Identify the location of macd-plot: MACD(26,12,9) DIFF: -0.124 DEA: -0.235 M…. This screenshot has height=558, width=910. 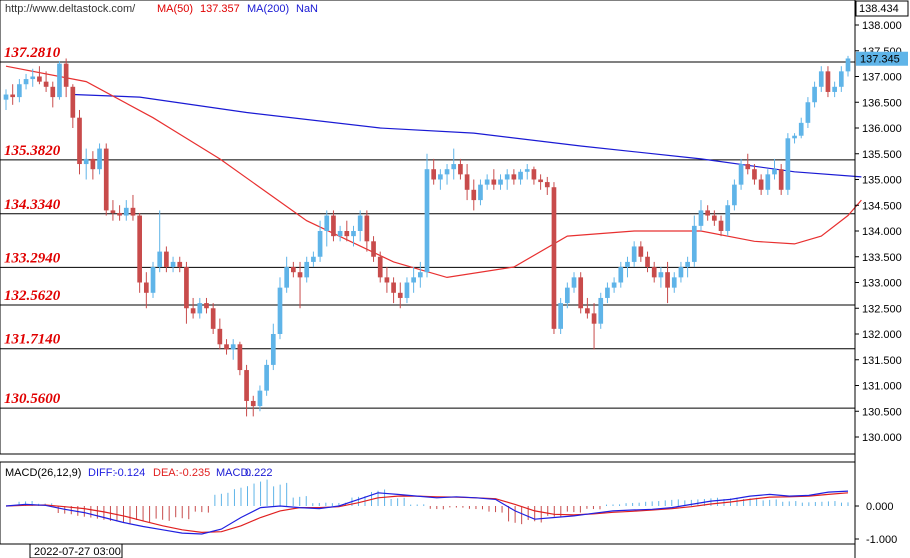
(428, 503).